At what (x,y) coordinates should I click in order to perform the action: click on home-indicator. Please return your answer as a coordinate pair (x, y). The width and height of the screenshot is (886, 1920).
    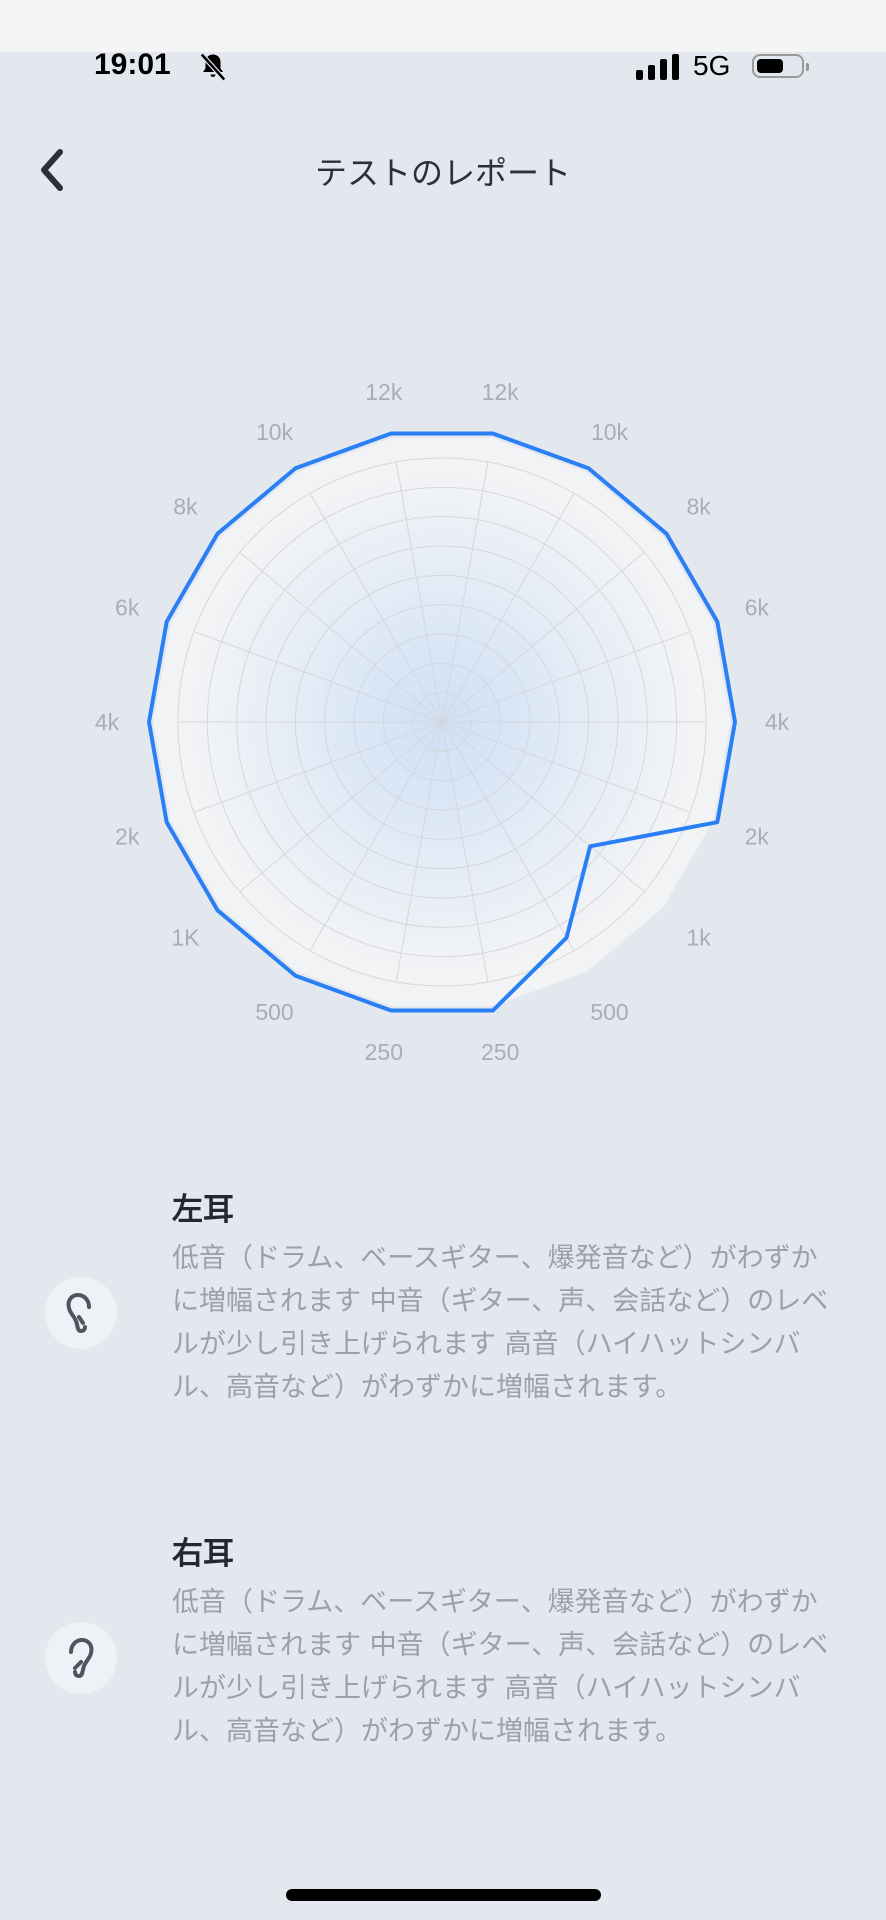
    Looking at the image, I should click on (443, 1895).